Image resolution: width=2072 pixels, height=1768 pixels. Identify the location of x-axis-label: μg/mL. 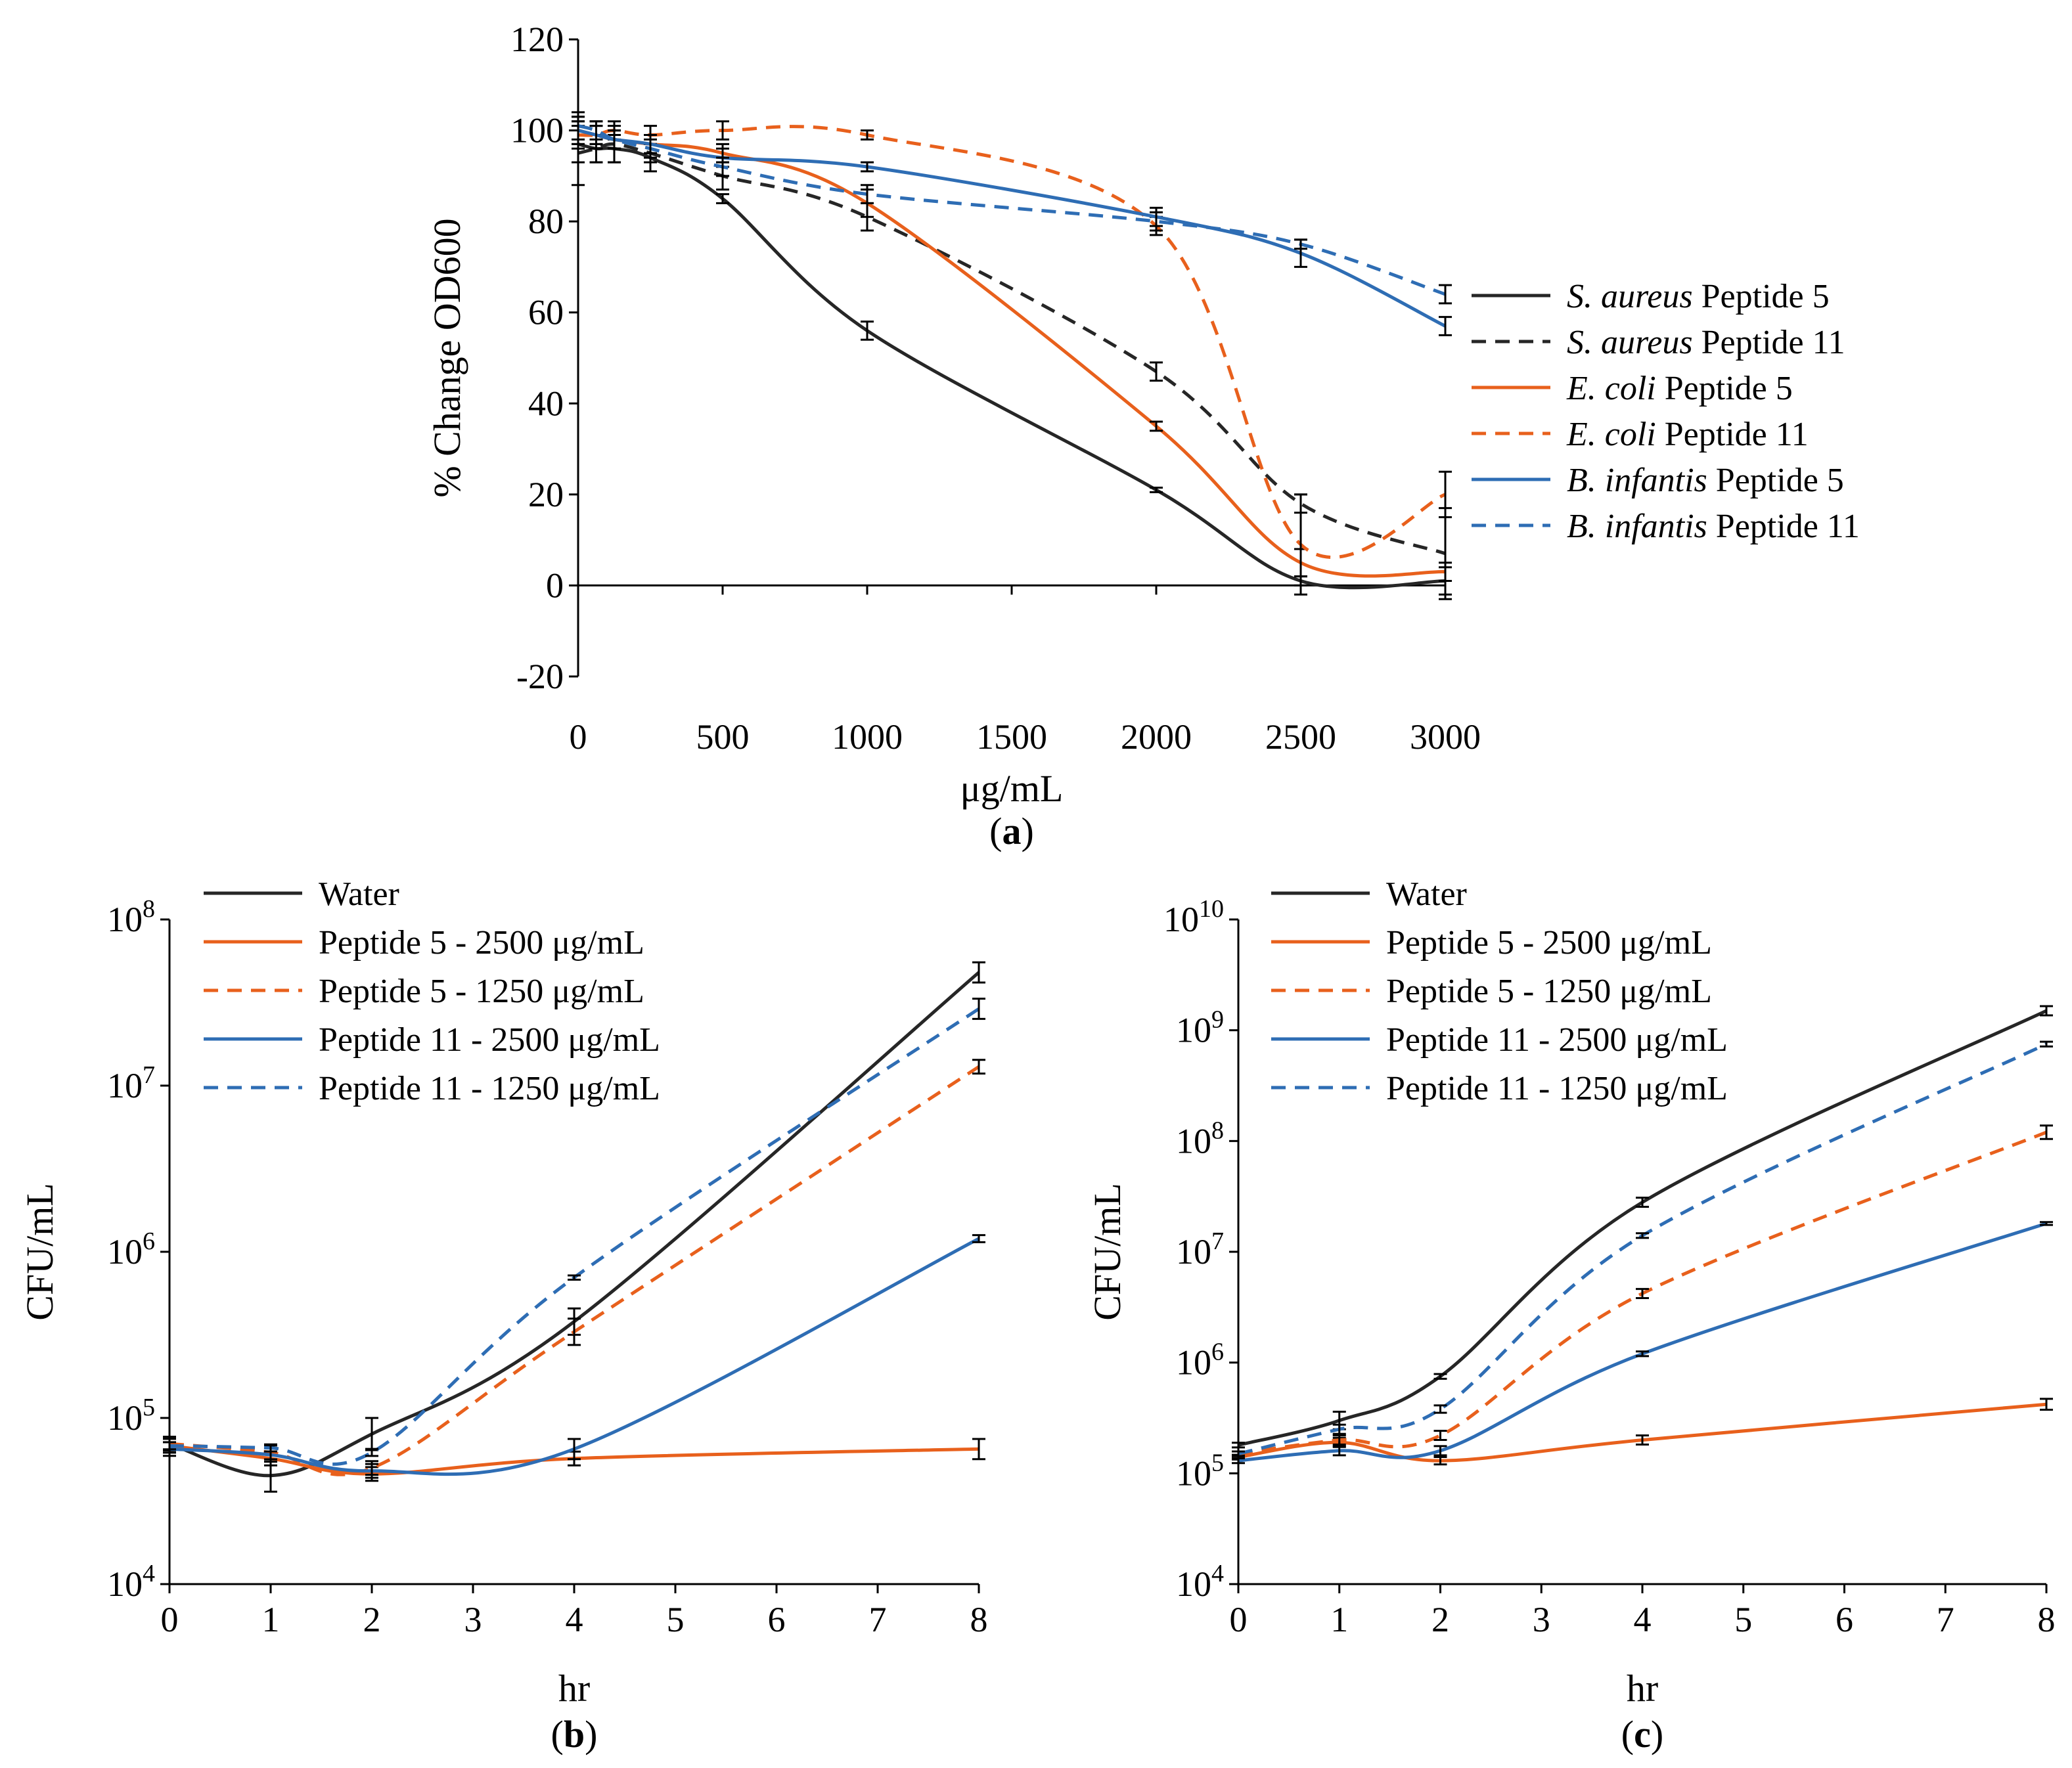
(1012, 788).